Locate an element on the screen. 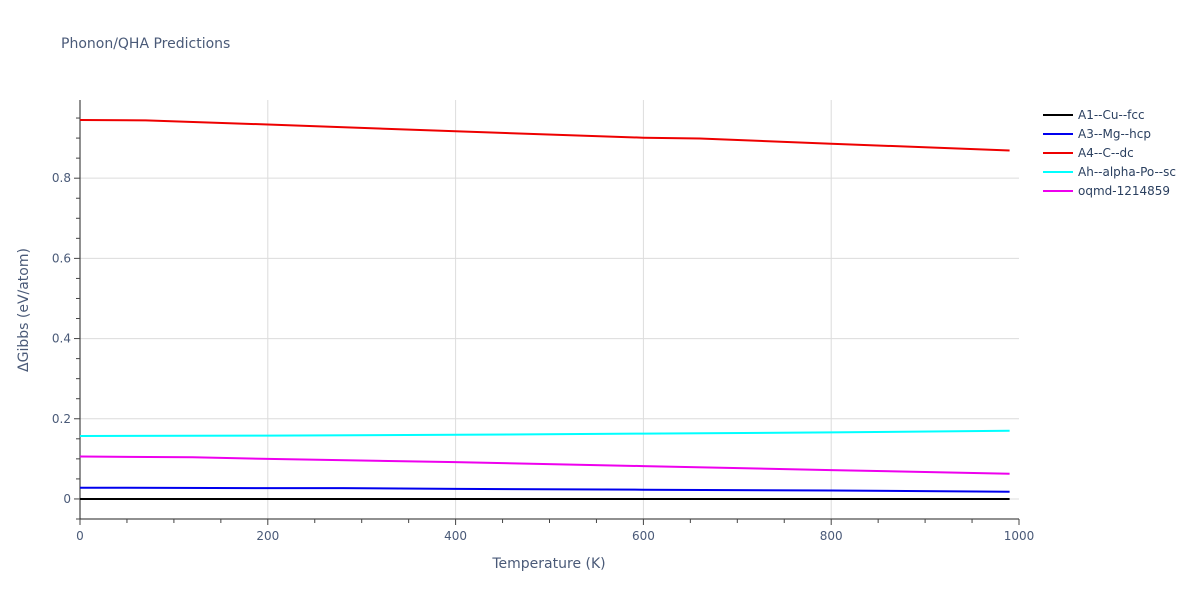 The width and height of the screenshot is (1200, 600). series-line-A3--Mg--hcp is located at coordinates (544, 489).